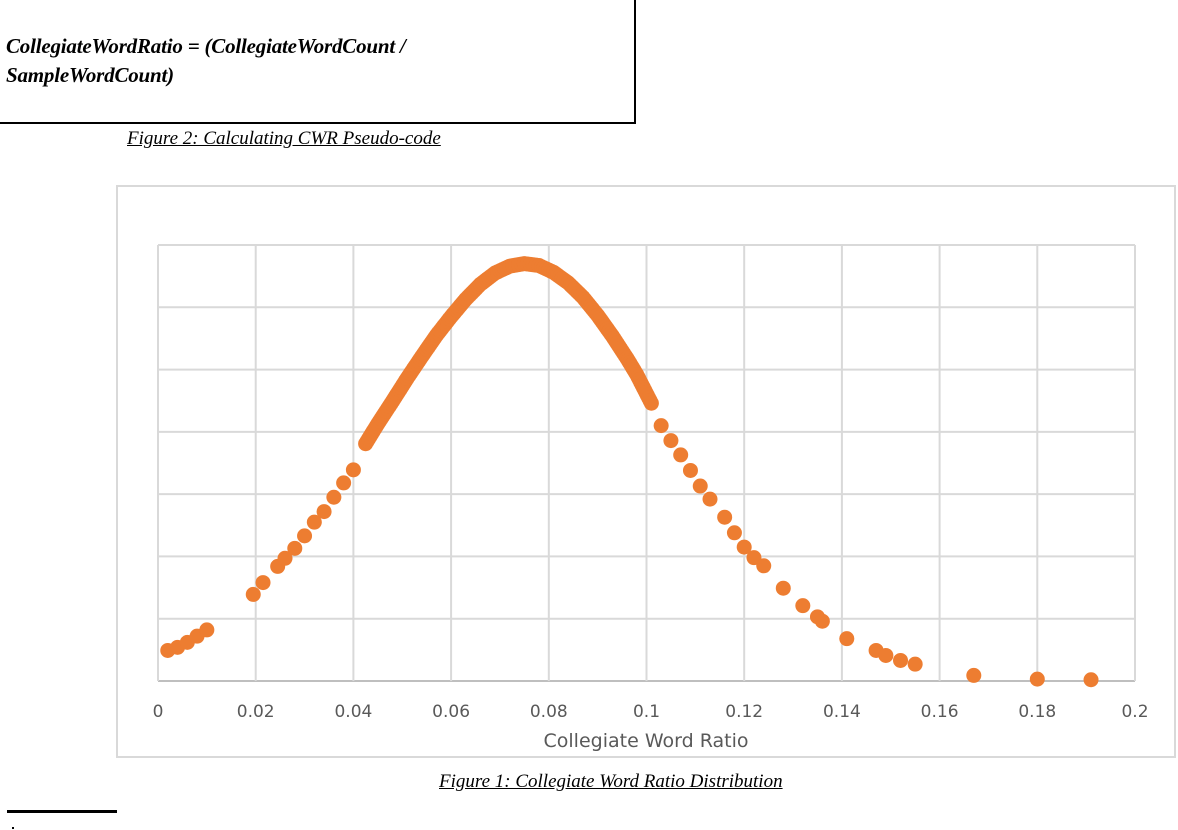 This screenshot has height=830, width=1178. Describe the element at coordinates (842, 712) in the screenshot. I see `x-tick-label: 0.14` at that location.